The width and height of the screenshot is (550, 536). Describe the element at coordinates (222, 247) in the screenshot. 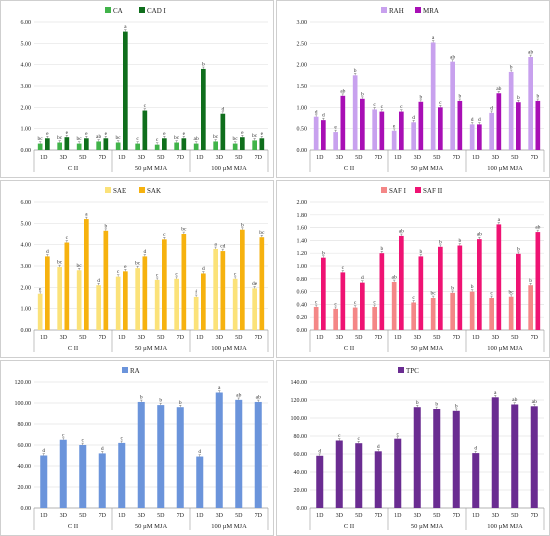

I see `significance-label: cd` at that location.